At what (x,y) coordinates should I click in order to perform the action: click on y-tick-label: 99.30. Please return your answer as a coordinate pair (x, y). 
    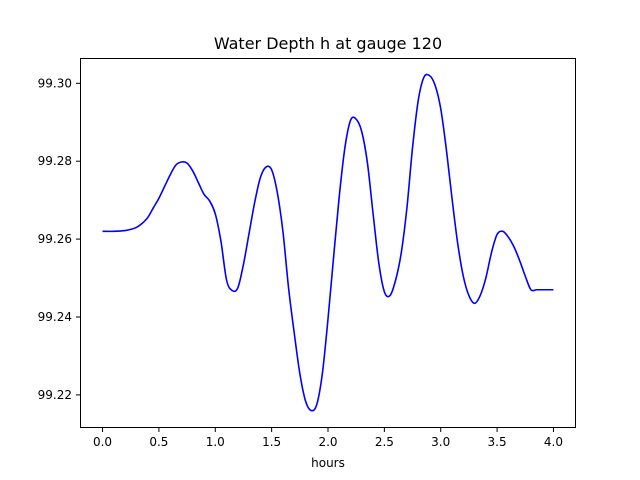
    Looking at the image, I should click on (55, 83).